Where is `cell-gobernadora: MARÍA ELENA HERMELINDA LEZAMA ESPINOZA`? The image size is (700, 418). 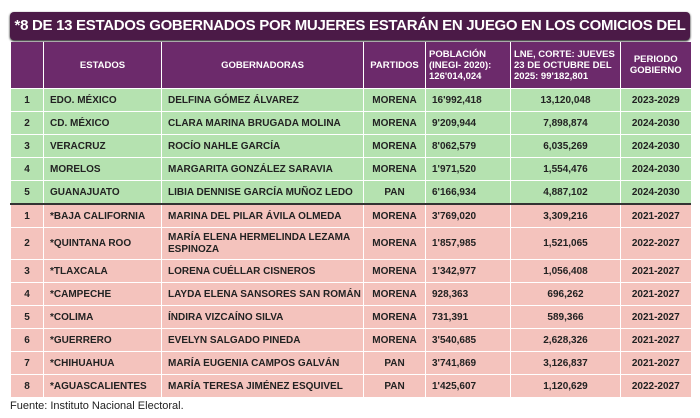
cell-gobernadora: MARÍA ELENA HERMELINDA LEZAMA ESPINOZA is located at coordinates (262, 243).